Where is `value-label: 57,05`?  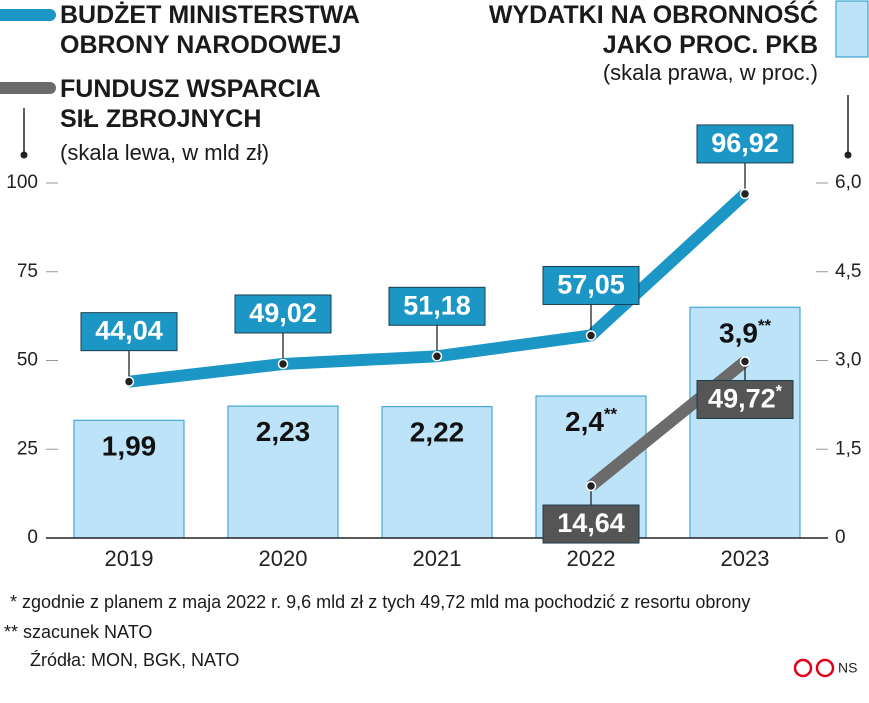 value-label: 57,05 is located at coordinates (591, 285).